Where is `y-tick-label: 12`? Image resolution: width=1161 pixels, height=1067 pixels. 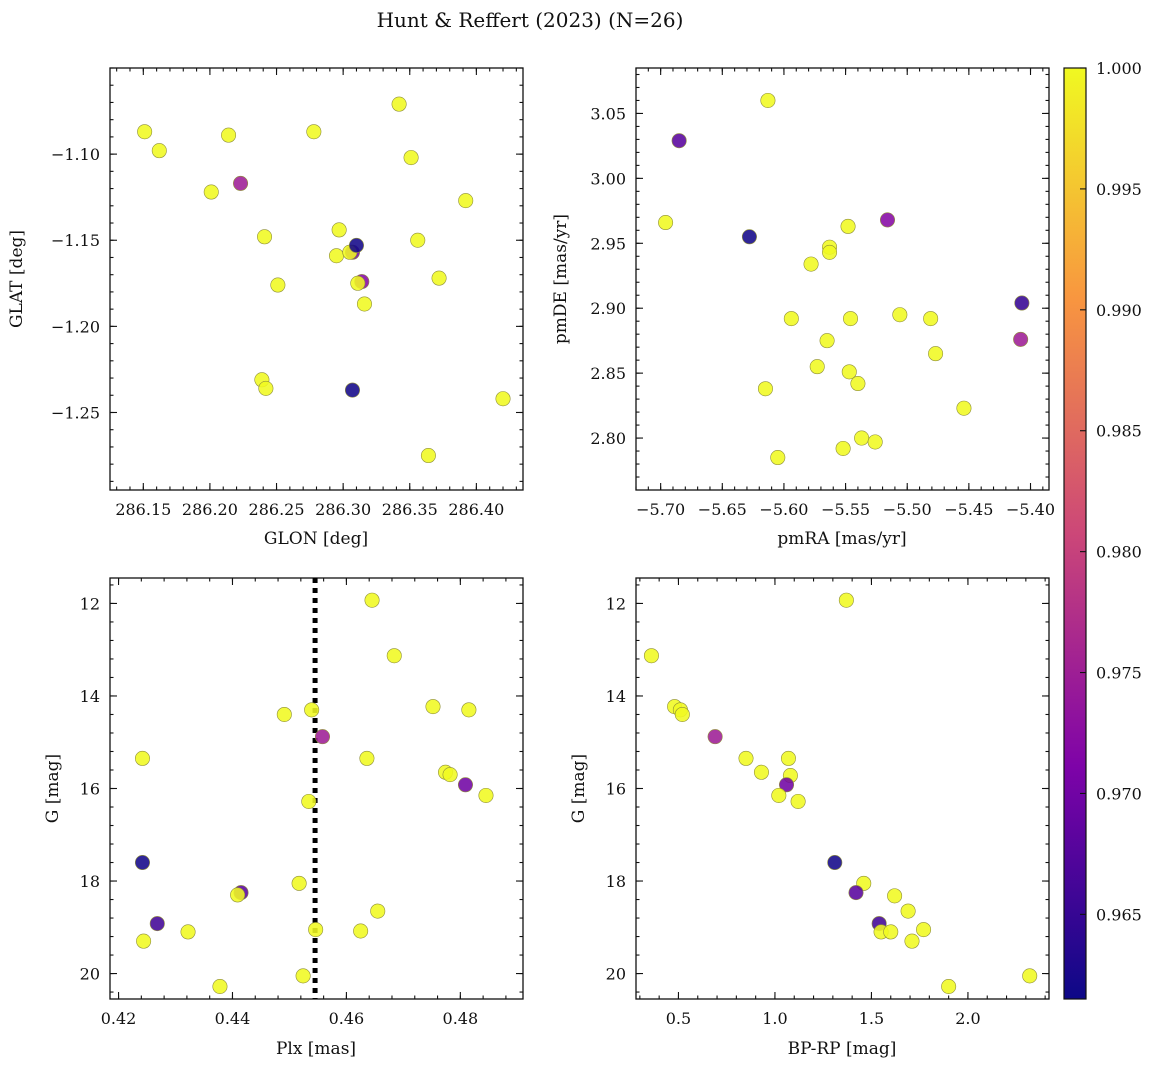
y-tick-label: 12 is located at coordinates (616, 603).